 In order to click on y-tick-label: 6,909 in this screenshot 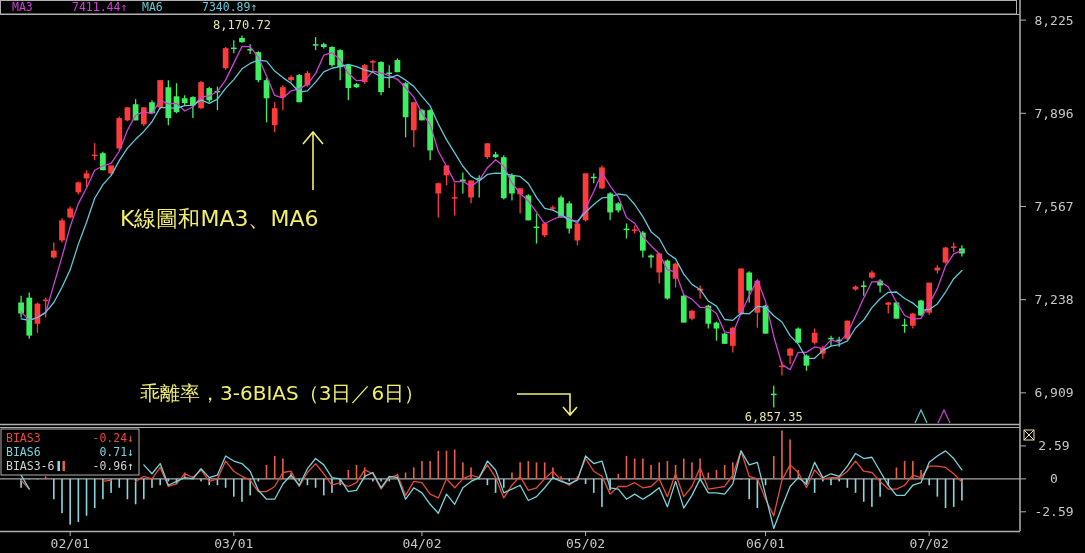, I will do `click(1054, 393)`.